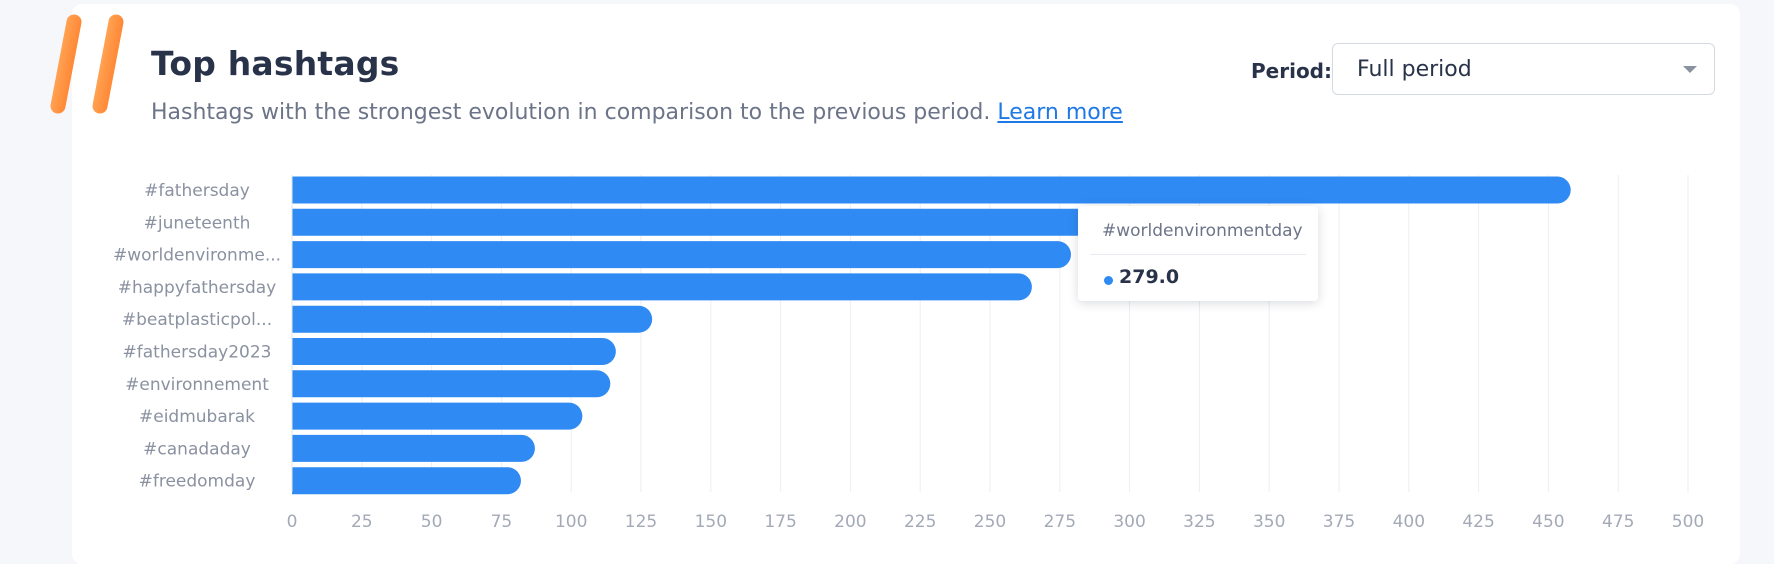 The width and height of the screenshot is (1774, 564). I want to click on category-label: #eidmubarak, so click(197, 417).